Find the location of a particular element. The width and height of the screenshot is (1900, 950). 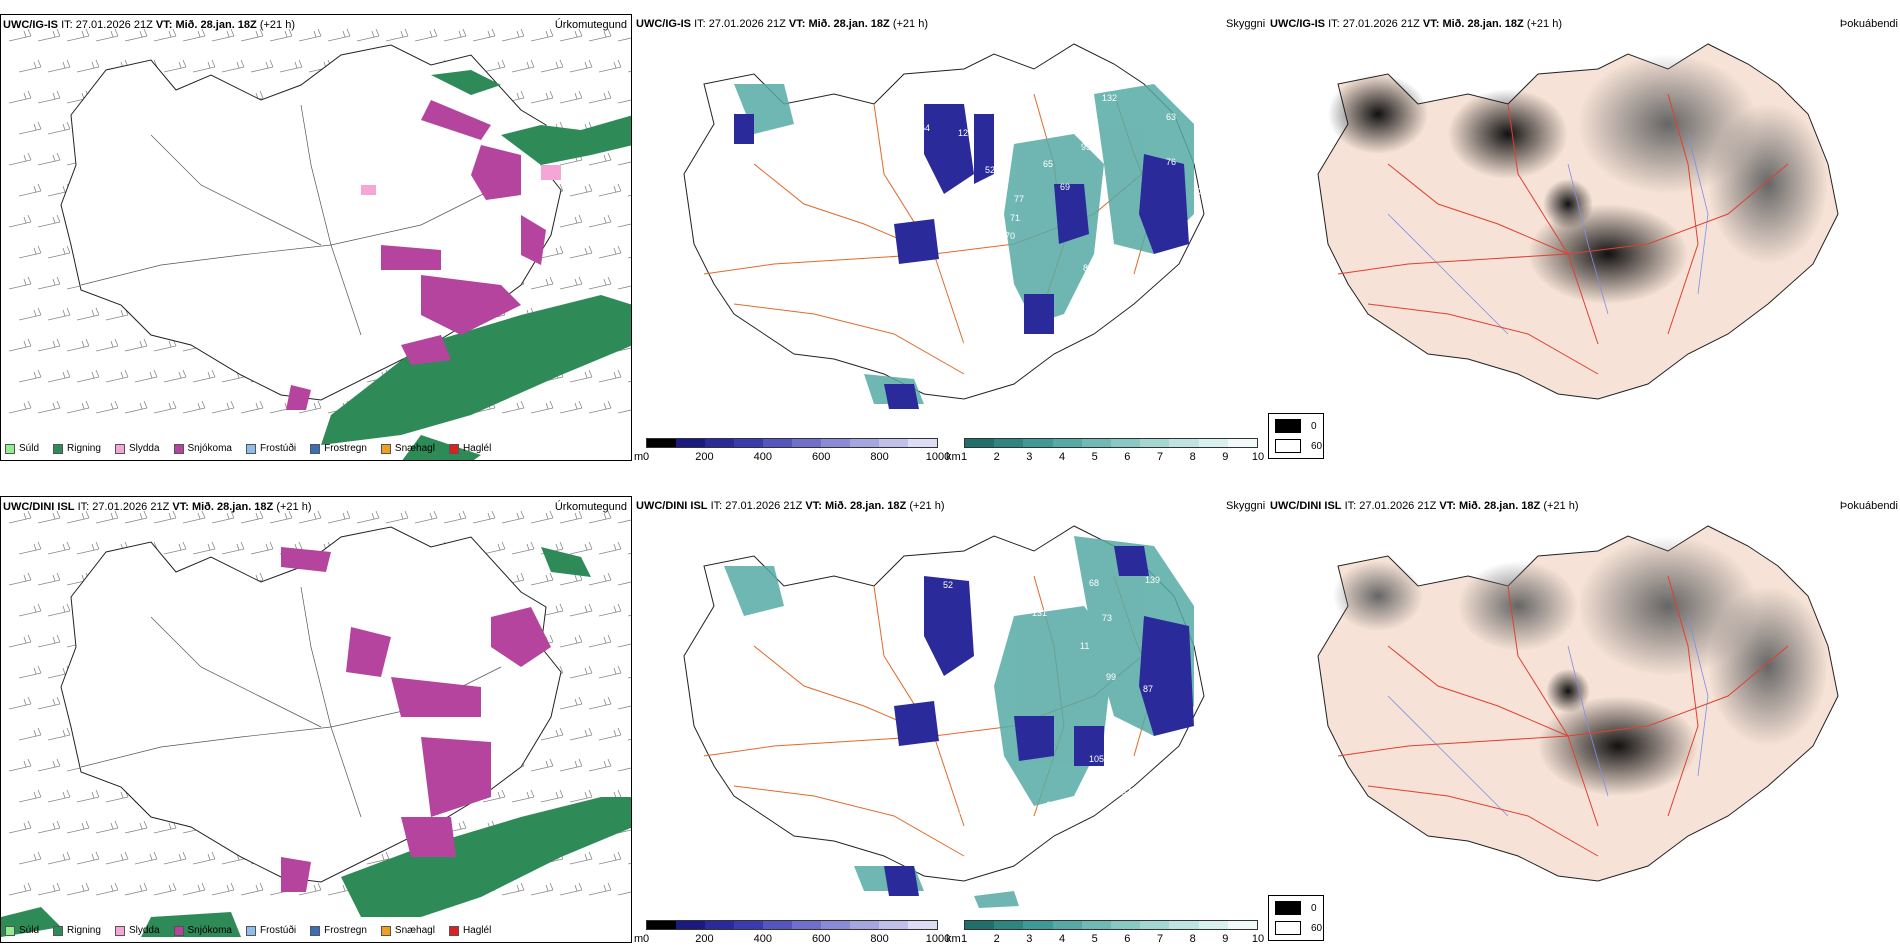

panel-title: Þokuábendi is located at coordinates (1868, 506).